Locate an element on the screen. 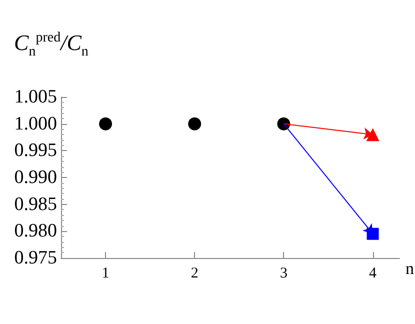  y-tick-label: 0.990 is located at coordinates (35, 177).